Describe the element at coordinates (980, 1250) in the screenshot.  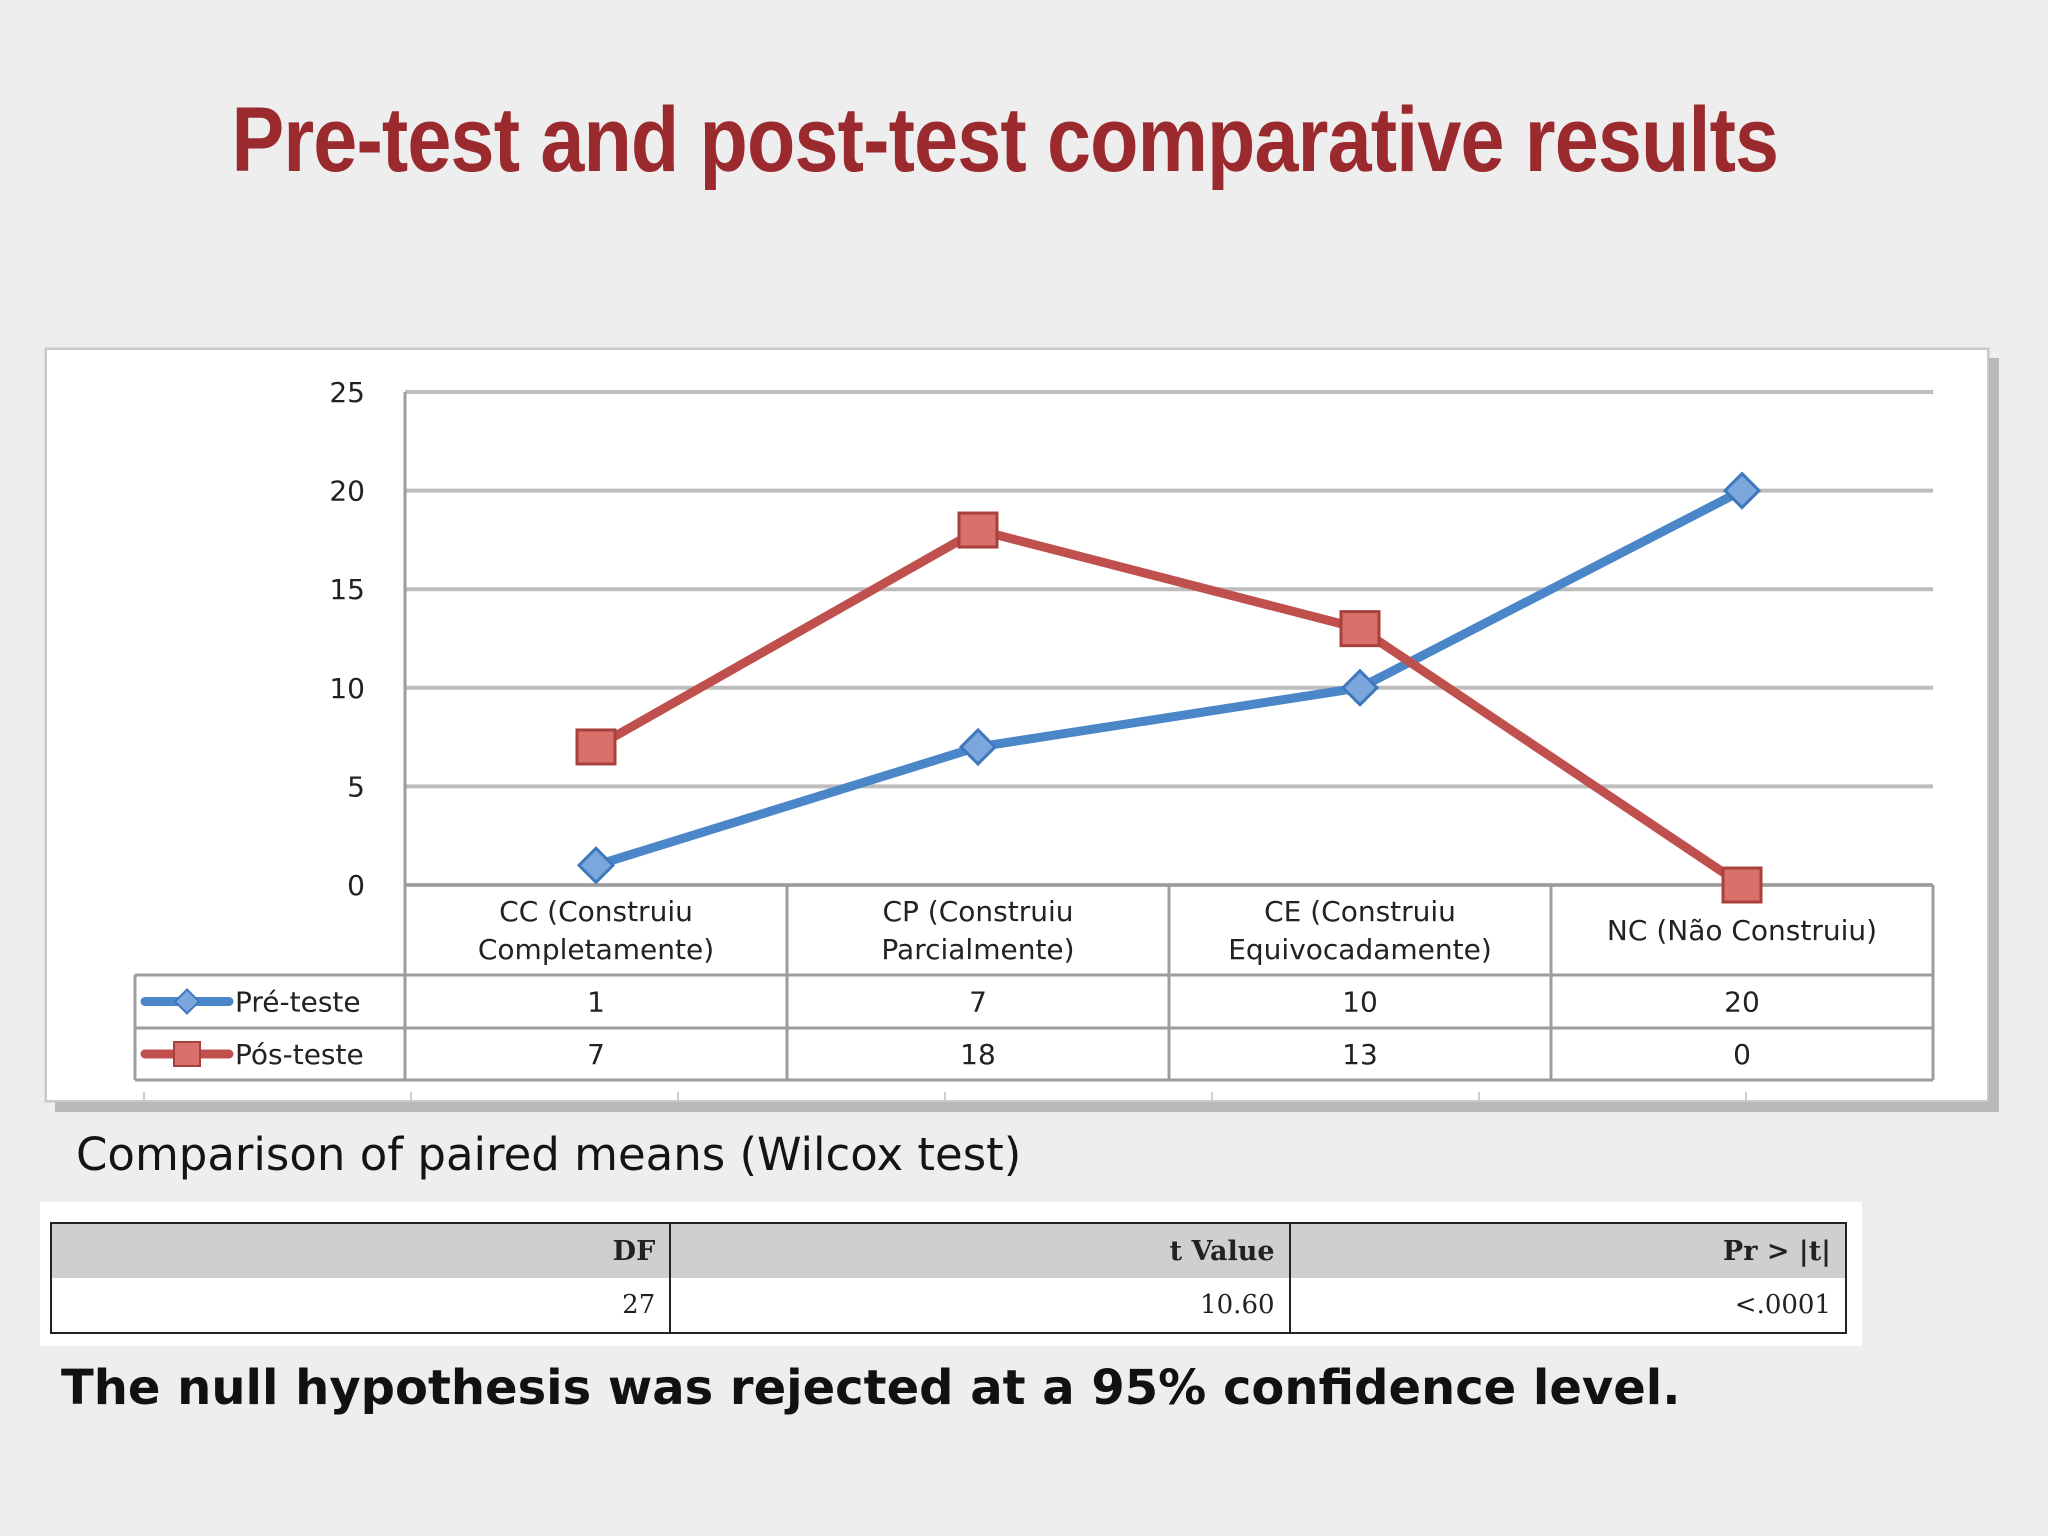
I see `stats-header-t-value: t Value` at that location.